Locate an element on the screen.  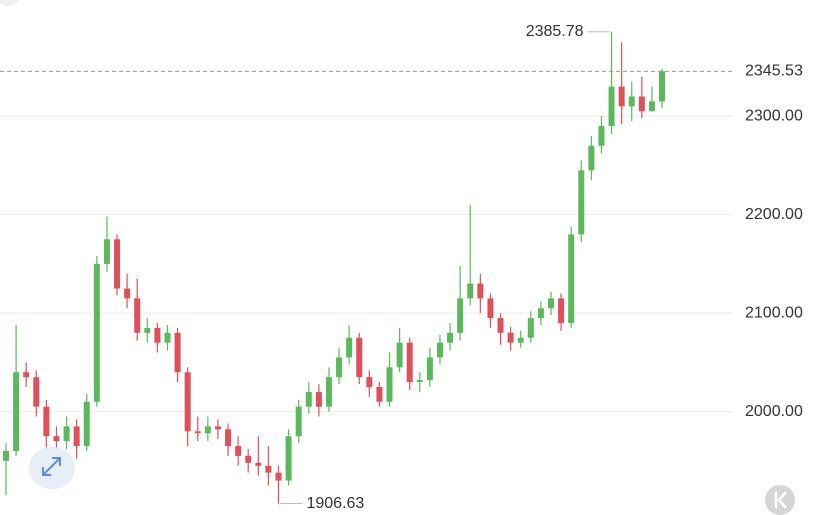
max-label: 2385.78 is located at coordinates (555, 31).